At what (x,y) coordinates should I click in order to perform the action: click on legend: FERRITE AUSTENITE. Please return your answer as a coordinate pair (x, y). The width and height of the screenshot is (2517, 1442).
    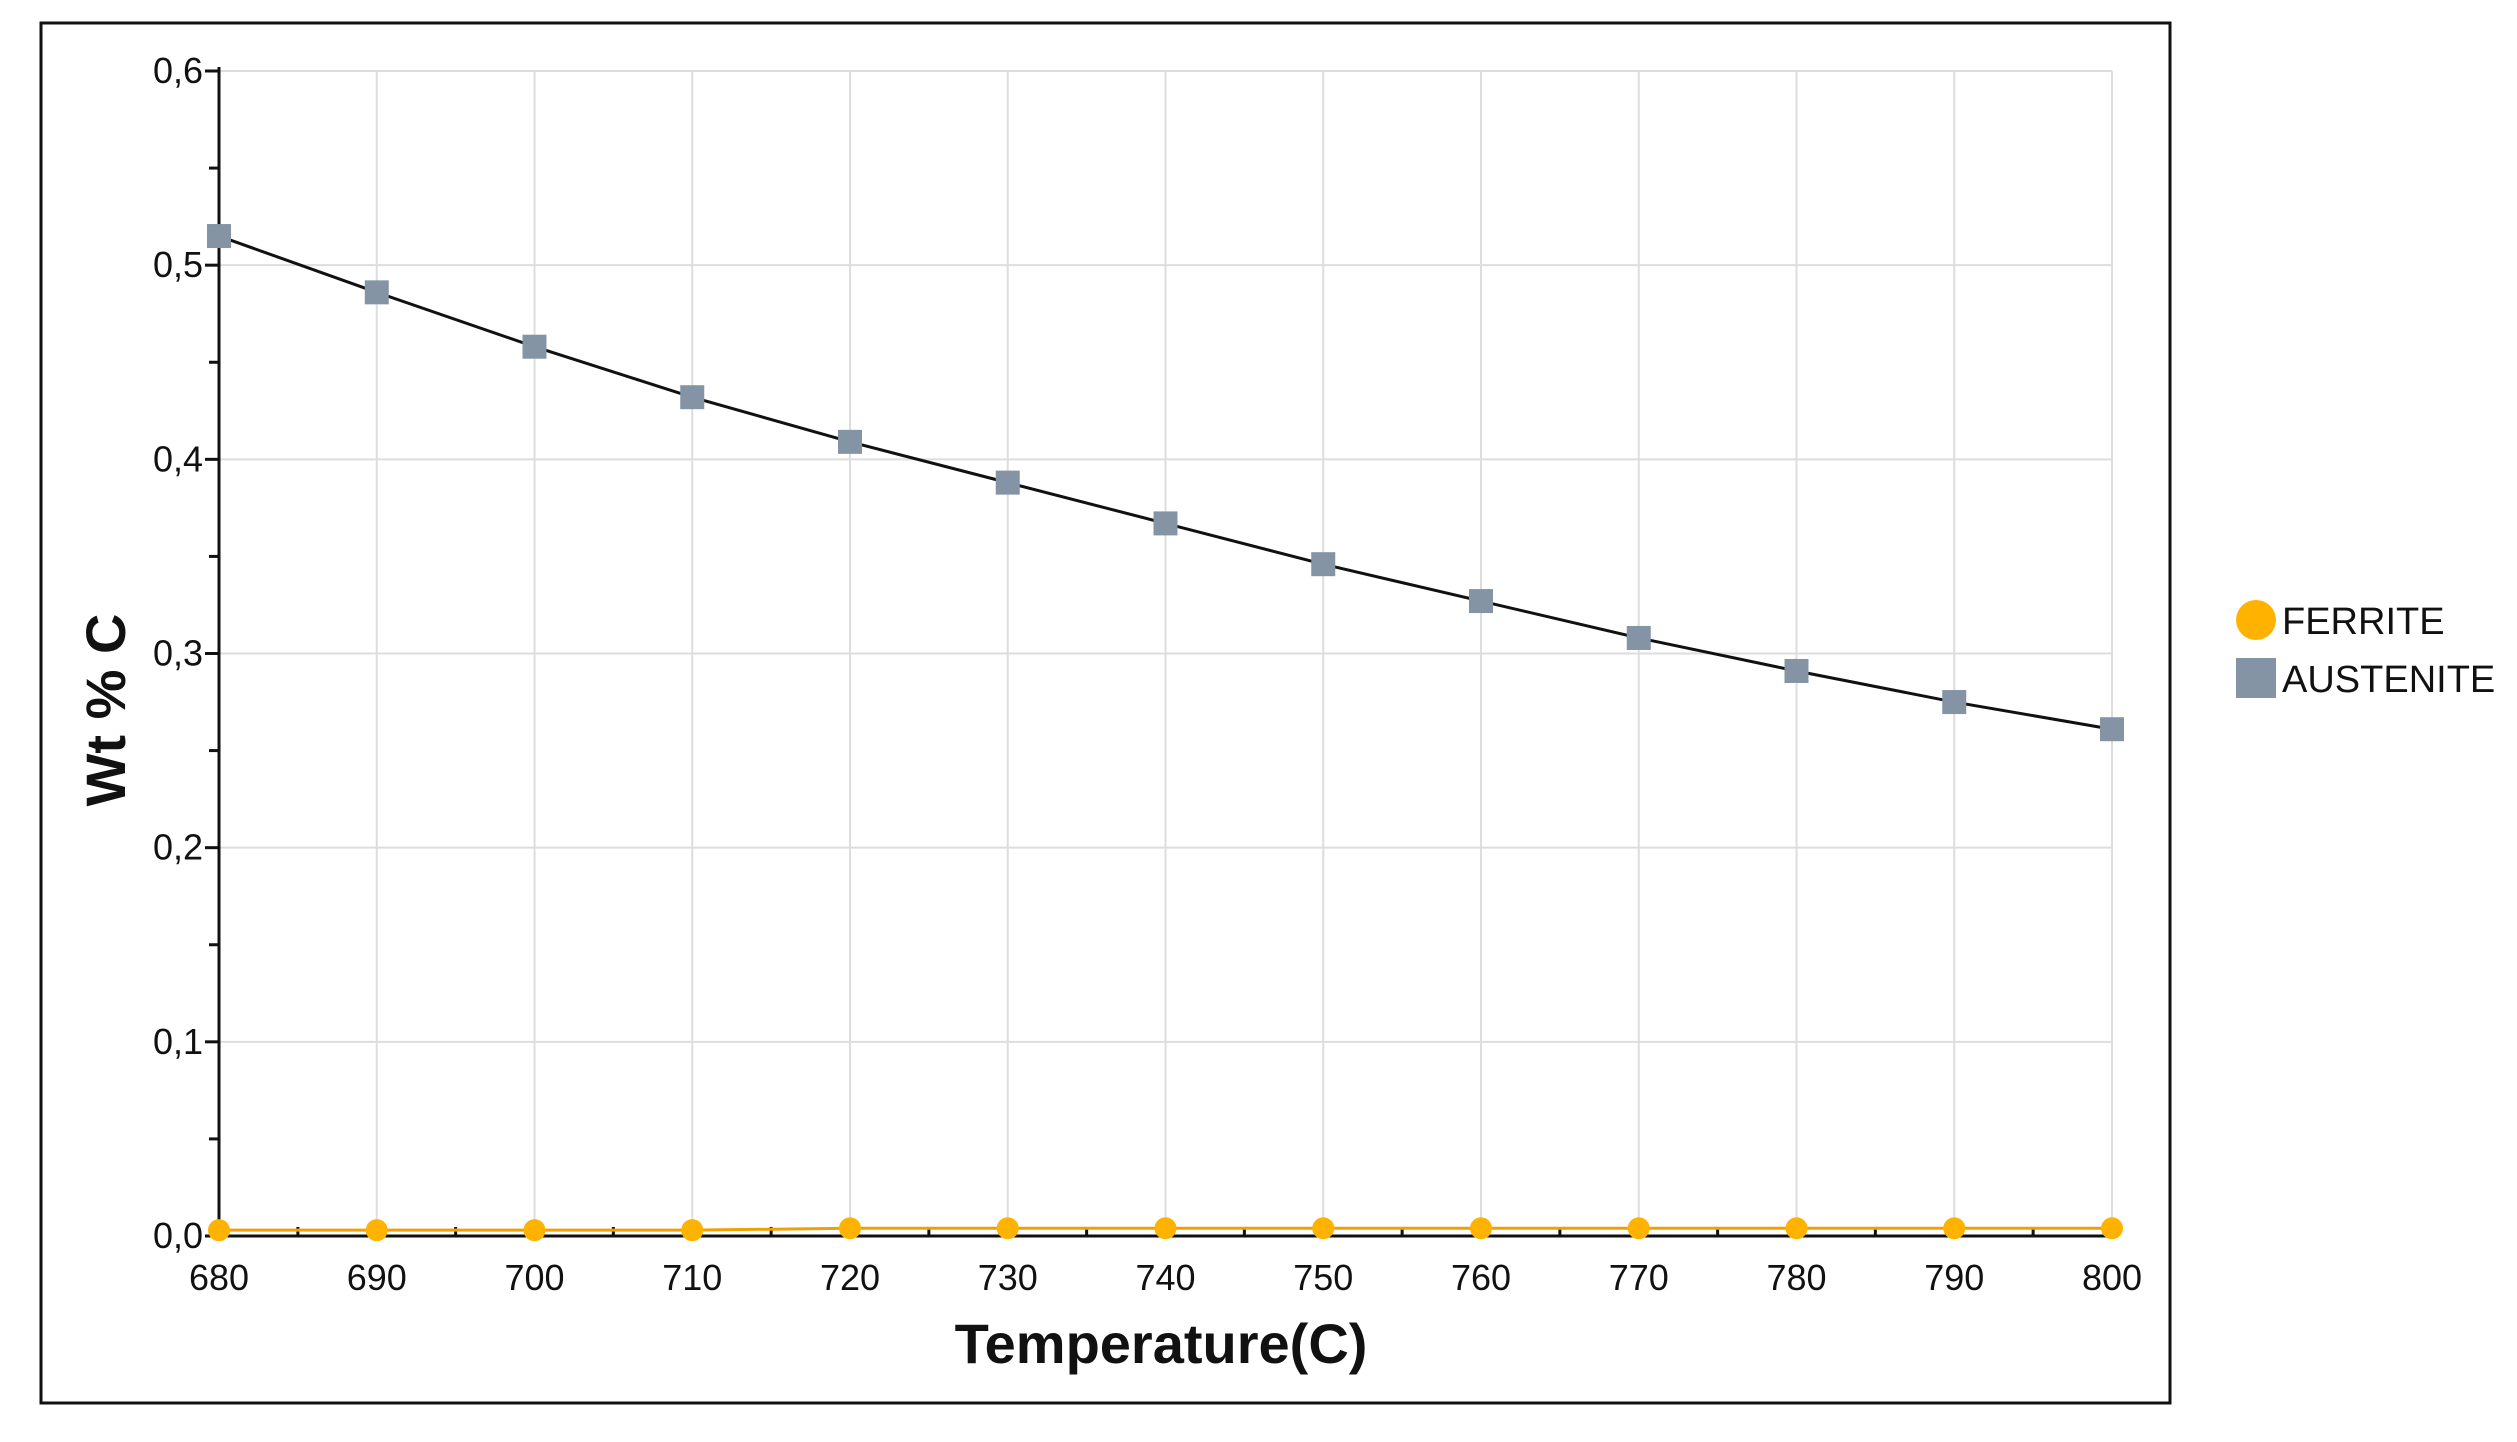
    Looking at the image, I should click on (2365, 650).